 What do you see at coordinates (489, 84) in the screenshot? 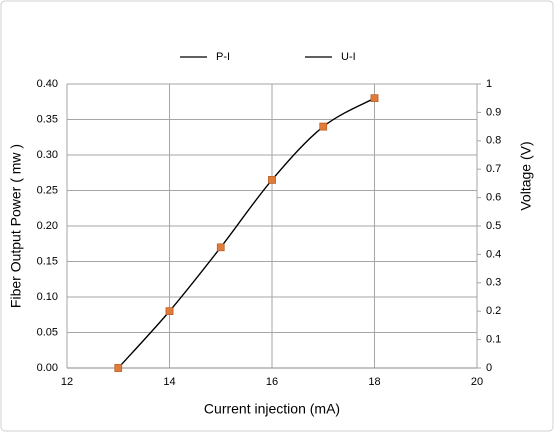
I see `y2-tick-label: 1` at bounding box center [489, 84].